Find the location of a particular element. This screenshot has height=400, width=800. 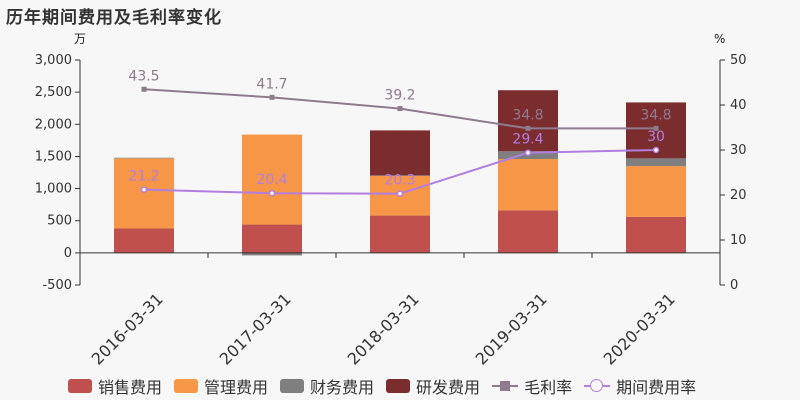

left-tick-label: -500 is located at coordinates (57, 285).